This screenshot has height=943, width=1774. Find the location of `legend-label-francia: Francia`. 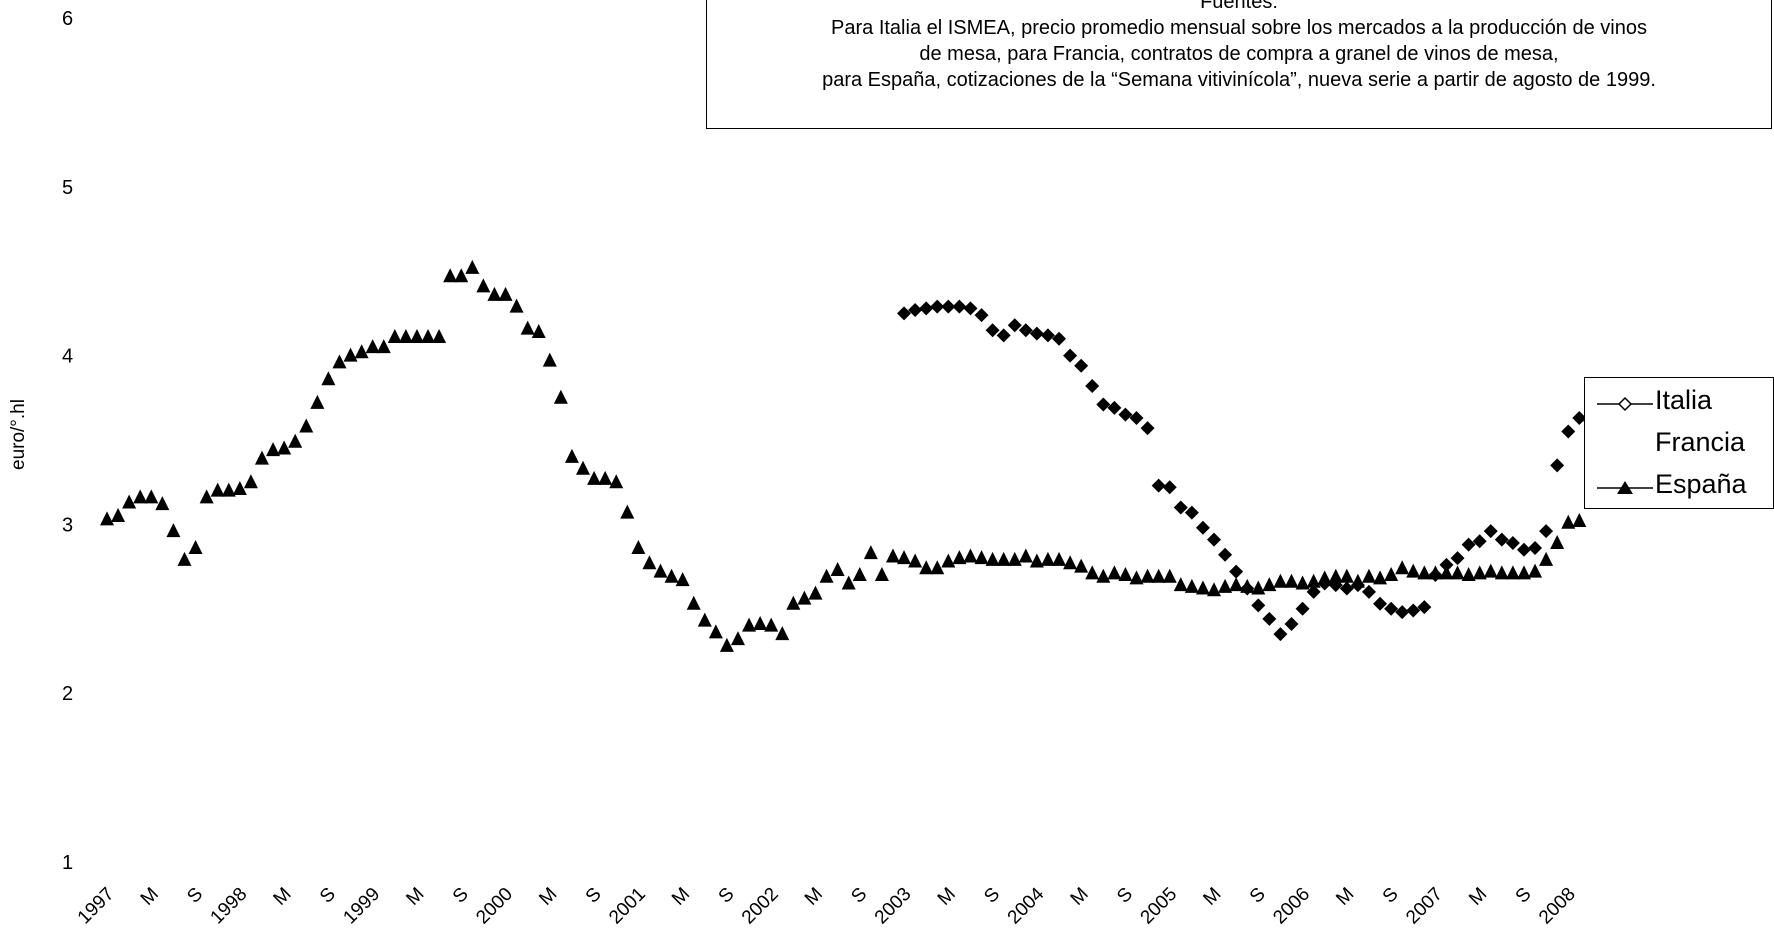

legend-label-francia: Francia is located at coordinates (1700, 442).